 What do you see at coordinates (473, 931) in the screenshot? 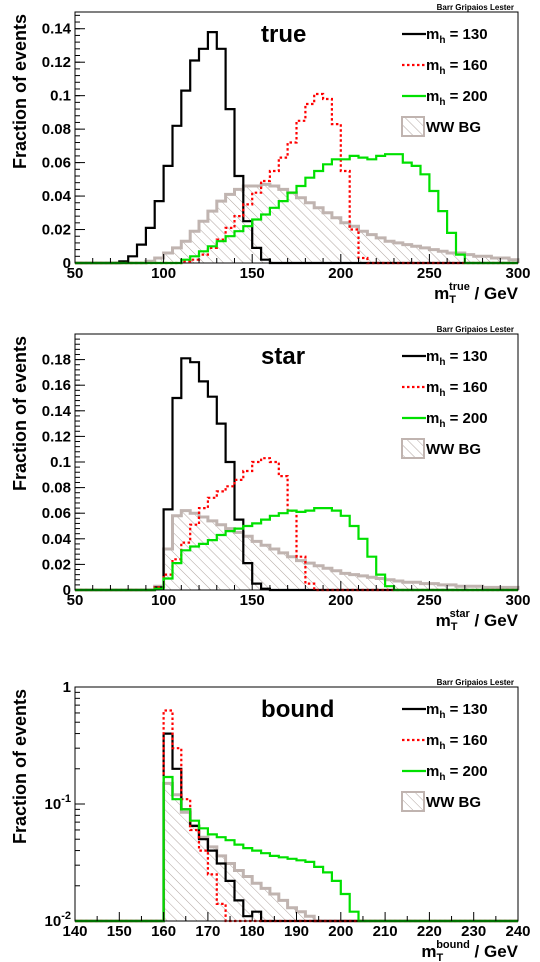
I see `x-tick-label: 230` at bounding box center [473, 931].